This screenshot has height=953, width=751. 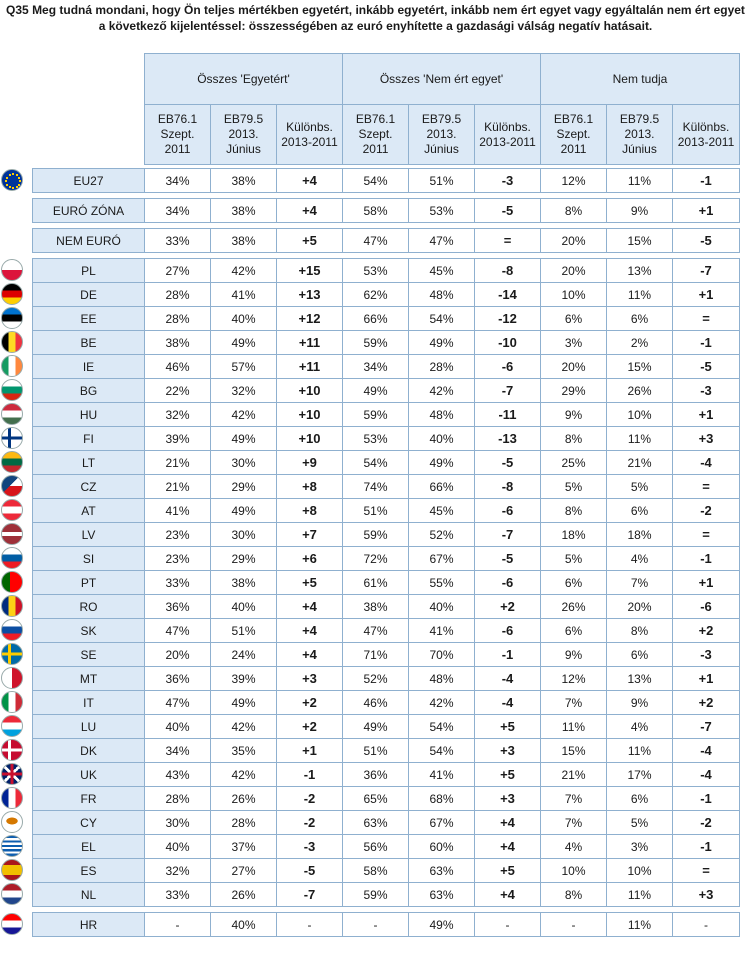 I want to click on value-cell: 60%, so click(x=441, y=846).